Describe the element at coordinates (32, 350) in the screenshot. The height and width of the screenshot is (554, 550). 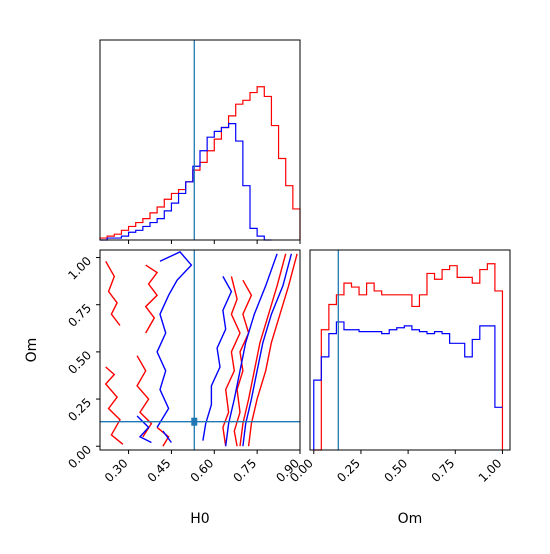
I see `joint-ylabel: Om` at that location.